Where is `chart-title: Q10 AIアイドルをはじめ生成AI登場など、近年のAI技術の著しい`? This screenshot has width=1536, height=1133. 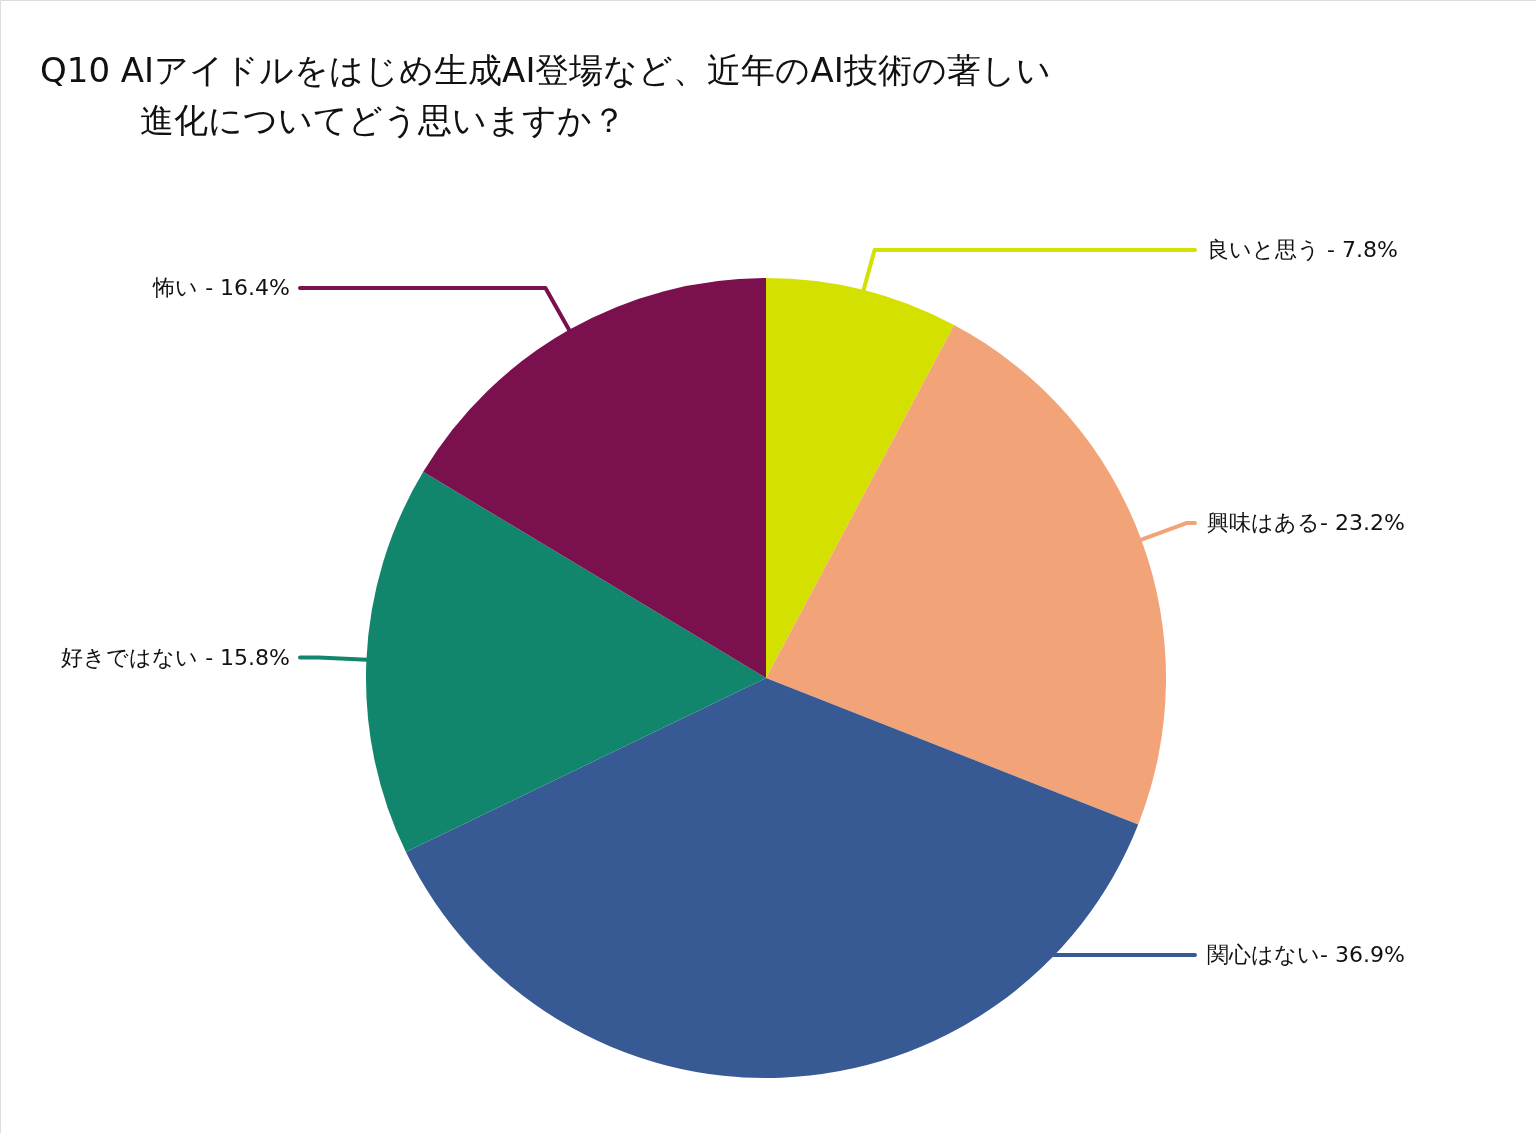
chart-title: Q10 AIアイドルをはじめ生成AI登場など、近年のAI技術の著しい is located at coordinates (545, 70).